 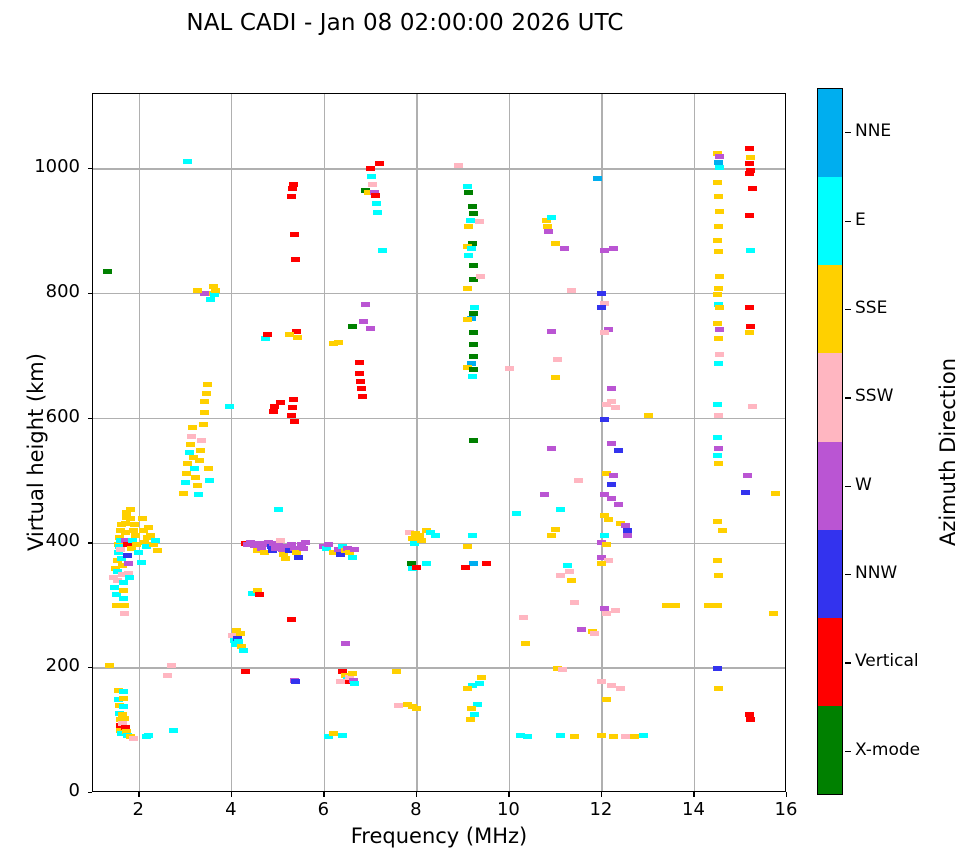 I want to click on colorbar, so click(x=830, y=441).